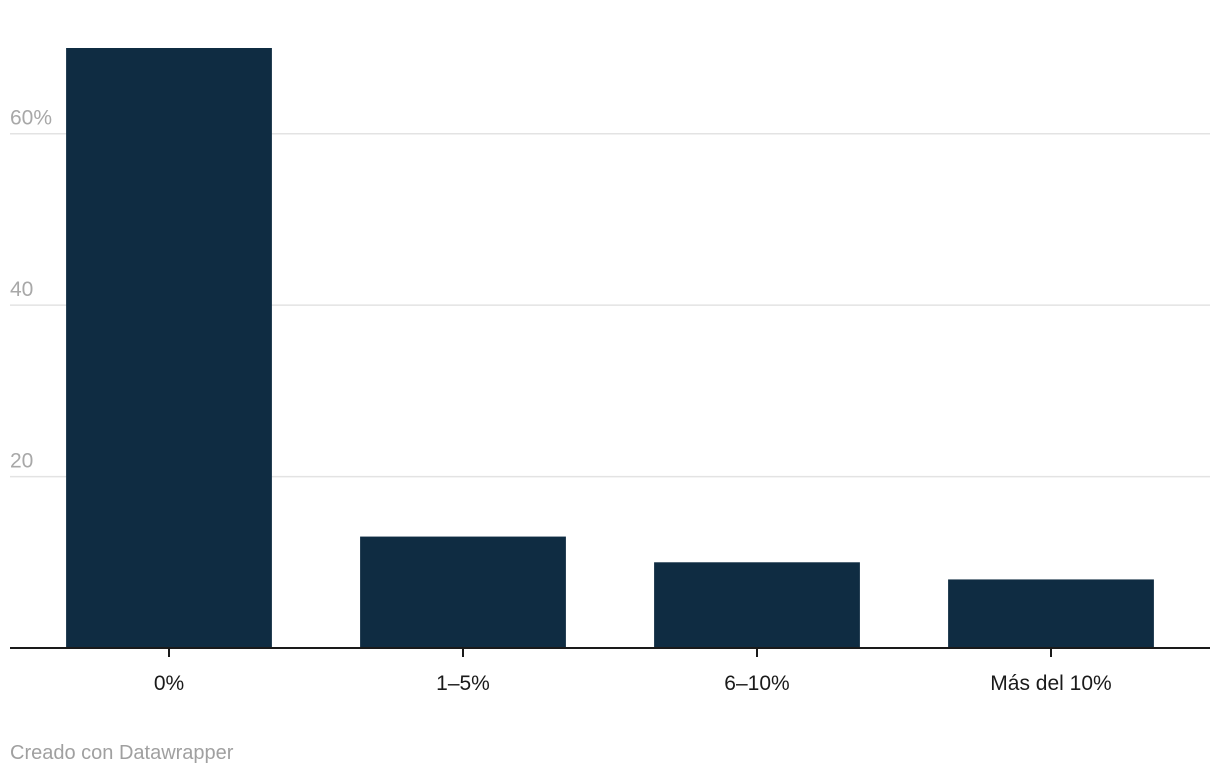  What do you see at coordinates (169, 683) in the screenshot?
I see `x-tick-label: 0%` at bounding box center [169, 683].